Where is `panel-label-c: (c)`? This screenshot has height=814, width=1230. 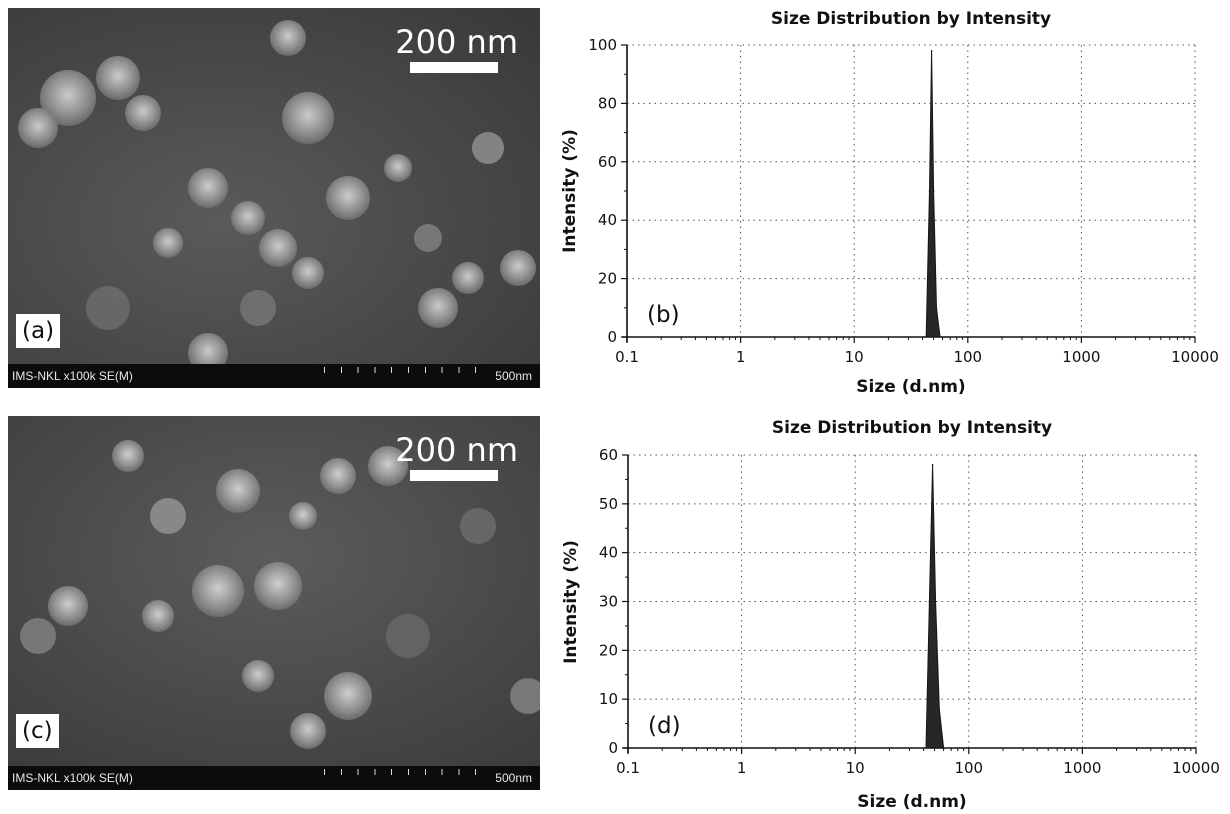
panel-label-c: (c) is located at coordinates (37, 731).